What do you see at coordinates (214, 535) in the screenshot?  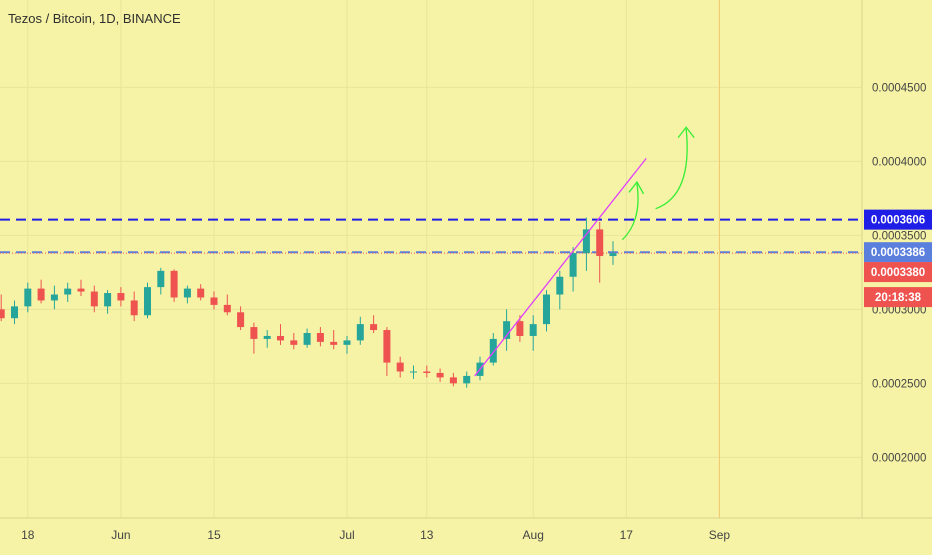 I see `time-tick-label: 15` at bounding box center [214, 535].